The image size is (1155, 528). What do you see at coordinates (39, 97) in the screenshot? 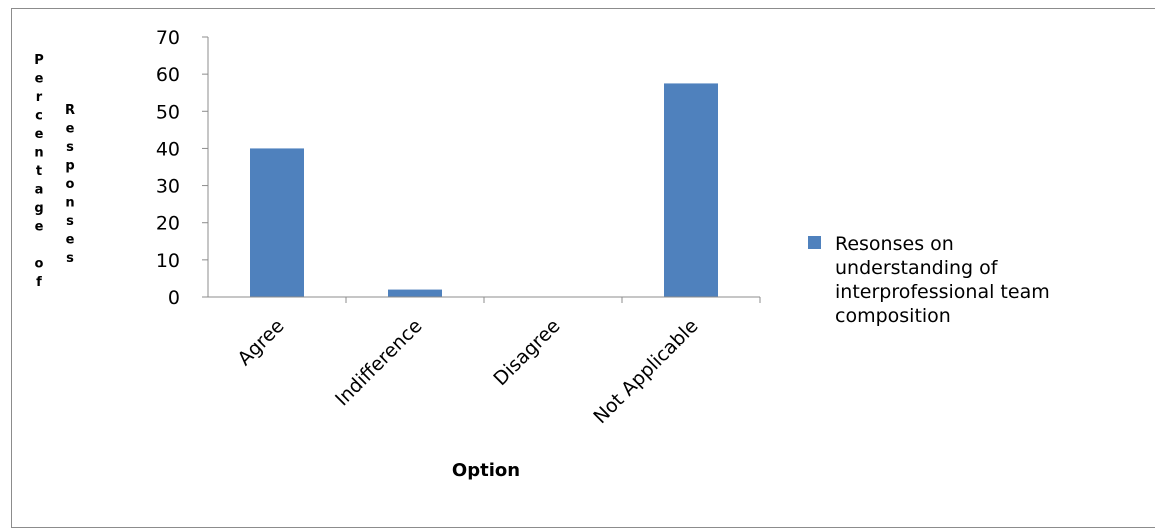
I see `y-axis-label-letter: r` at bounding box center [39, 97].